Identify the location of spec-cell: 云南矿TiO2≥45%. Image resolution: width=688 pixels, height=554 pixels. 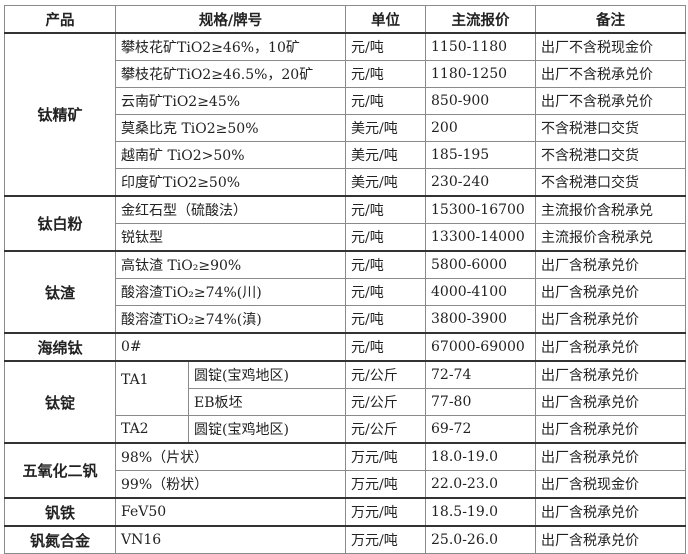
(230, 101).